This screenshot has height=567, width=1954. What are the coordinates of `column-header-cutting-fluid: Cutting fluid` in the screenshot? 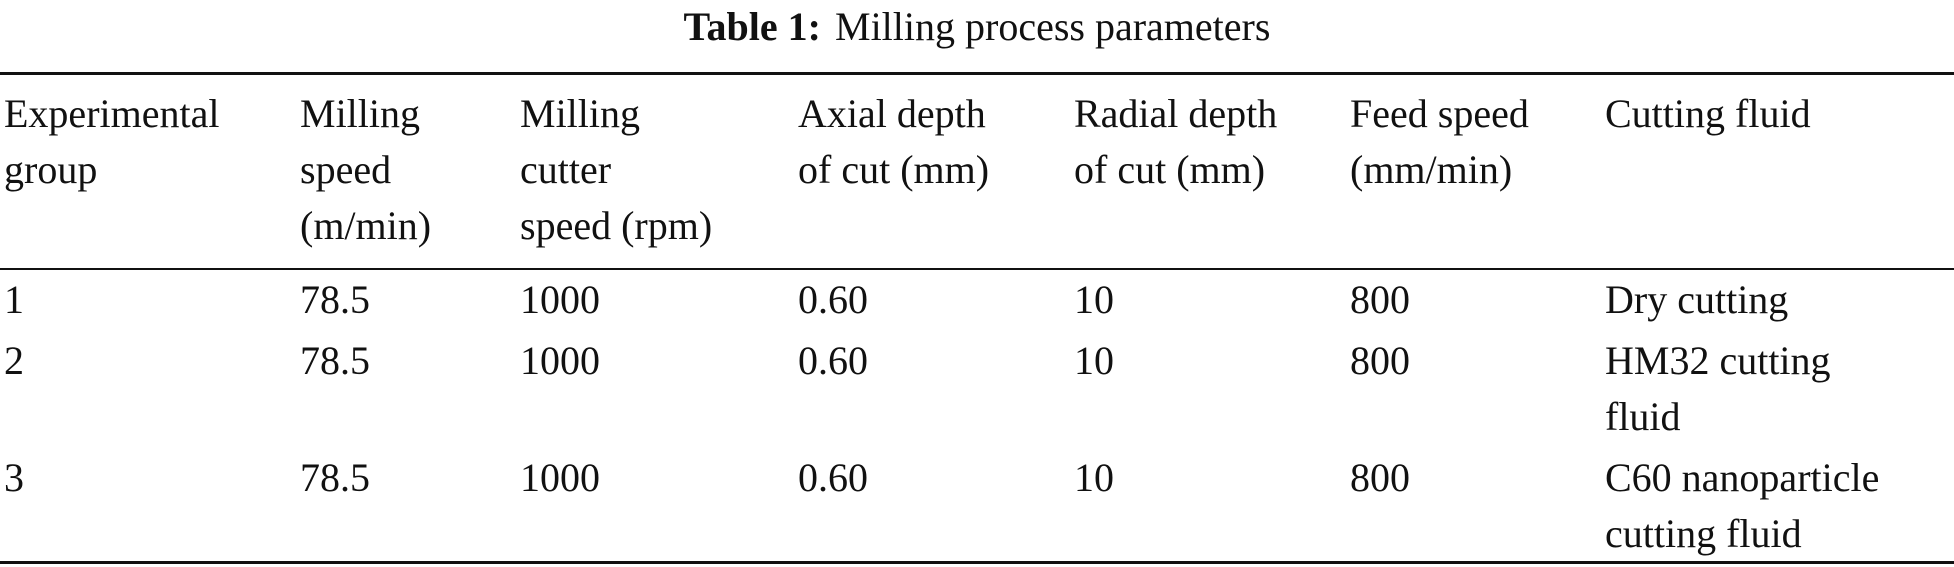 It's located at (1708, 113).